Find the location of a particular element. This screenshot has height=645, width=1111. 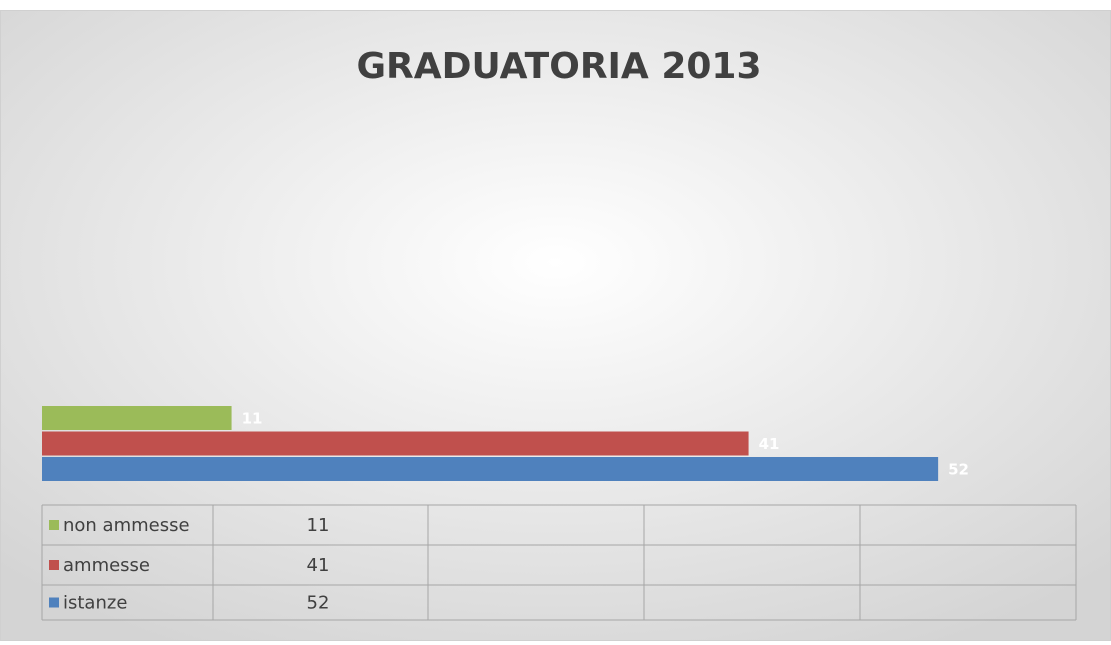

legend-label: istanze is located at coordinates (95, 603).